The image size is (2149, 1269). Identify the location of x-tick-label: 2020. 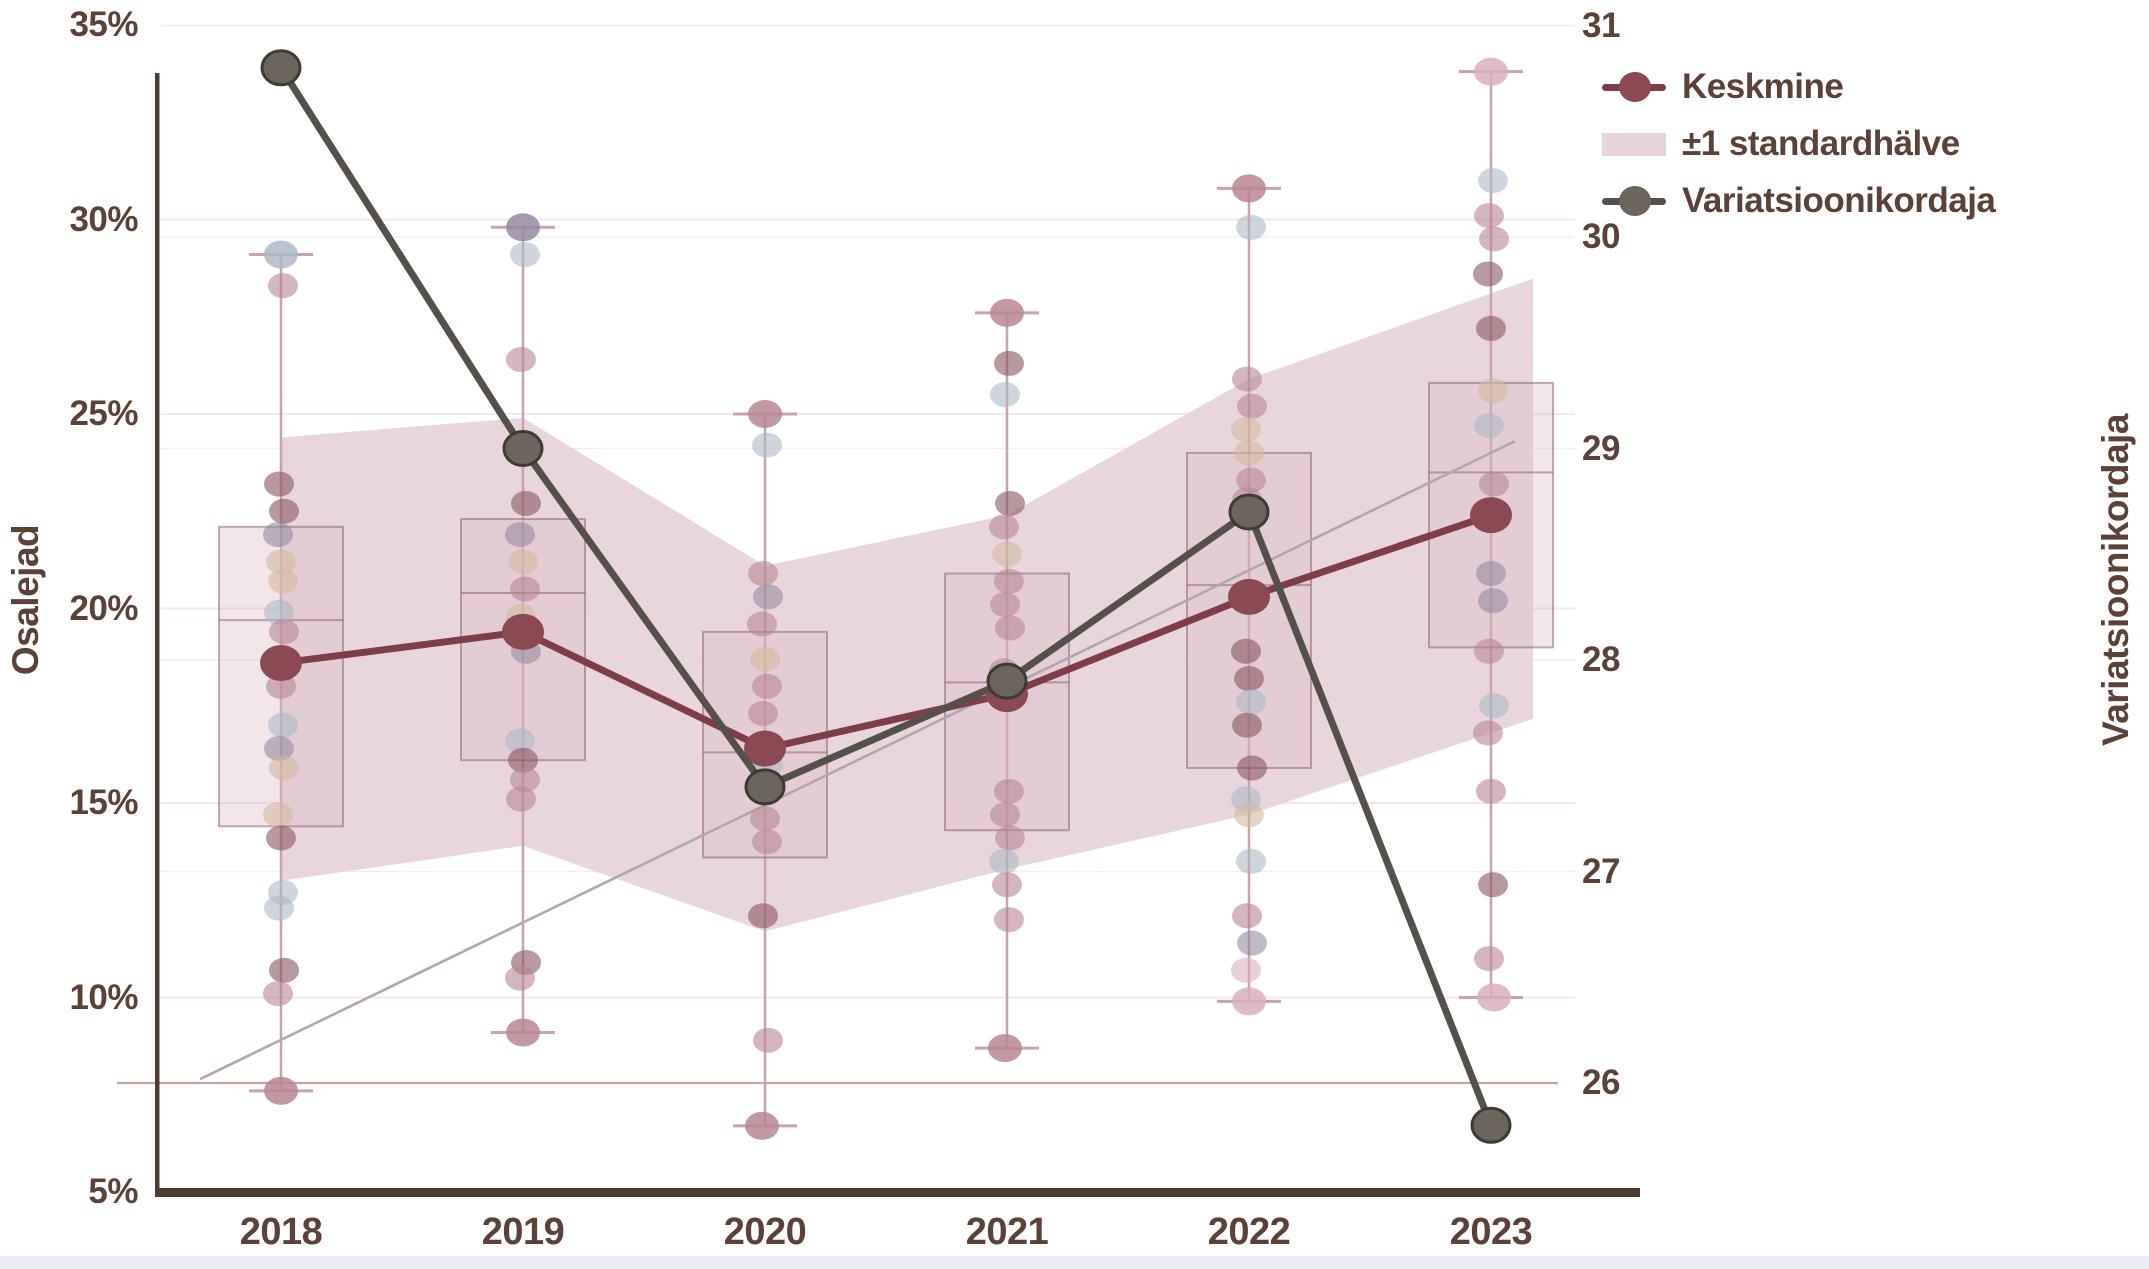
(765, 1232).